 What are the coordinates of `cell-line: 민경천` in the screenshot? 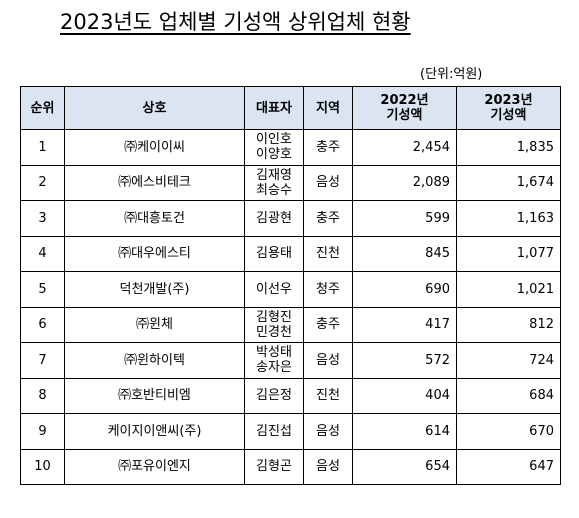 It's located at (274, 332).